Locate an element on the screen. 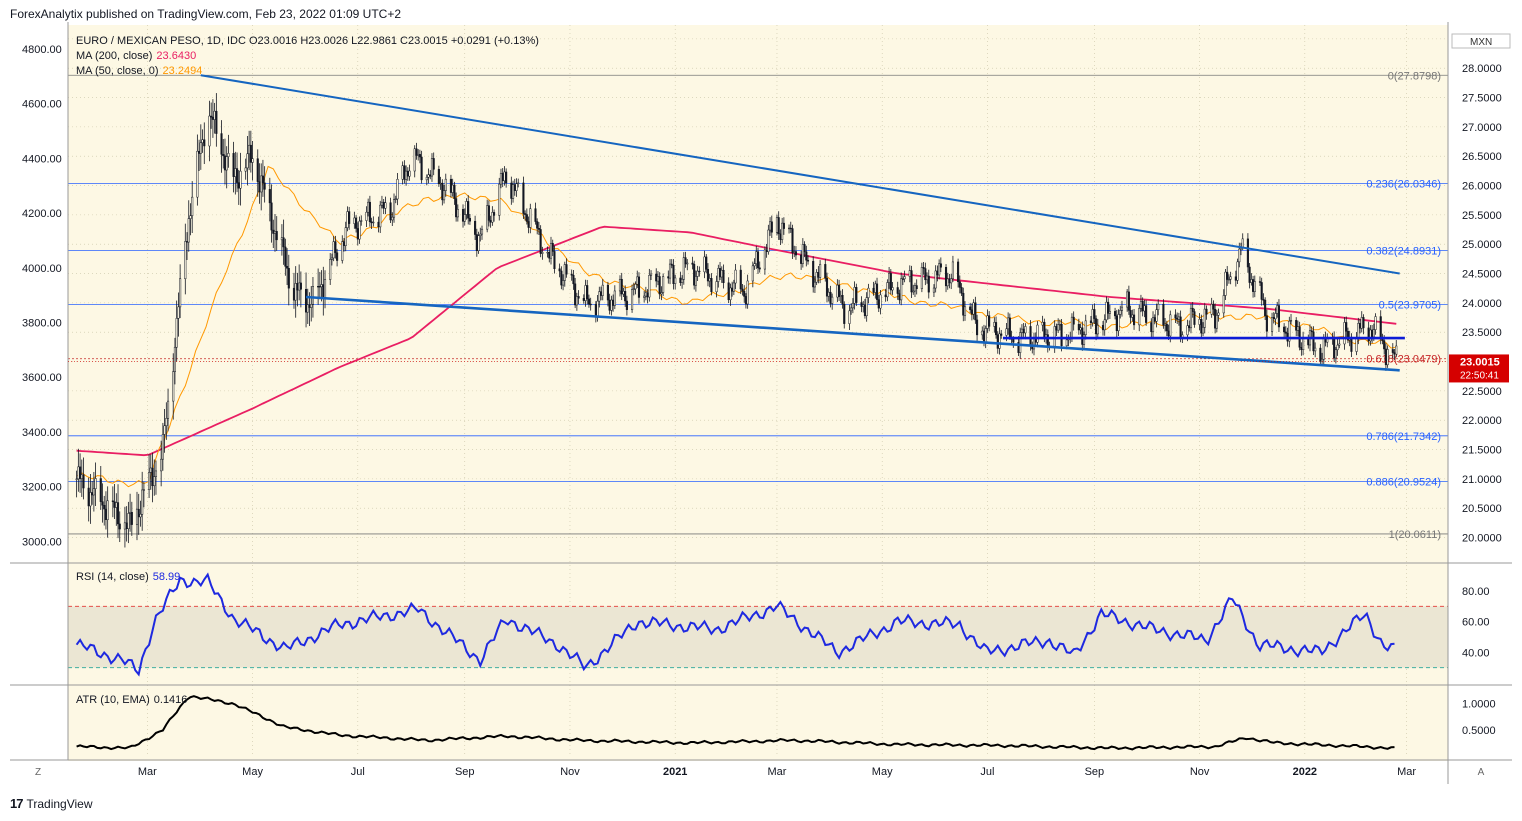 The height and width of the screenshot is (821, 1522). rsi-legend: RSI (14, close) 58.99 is located at coordinates (128, 577).